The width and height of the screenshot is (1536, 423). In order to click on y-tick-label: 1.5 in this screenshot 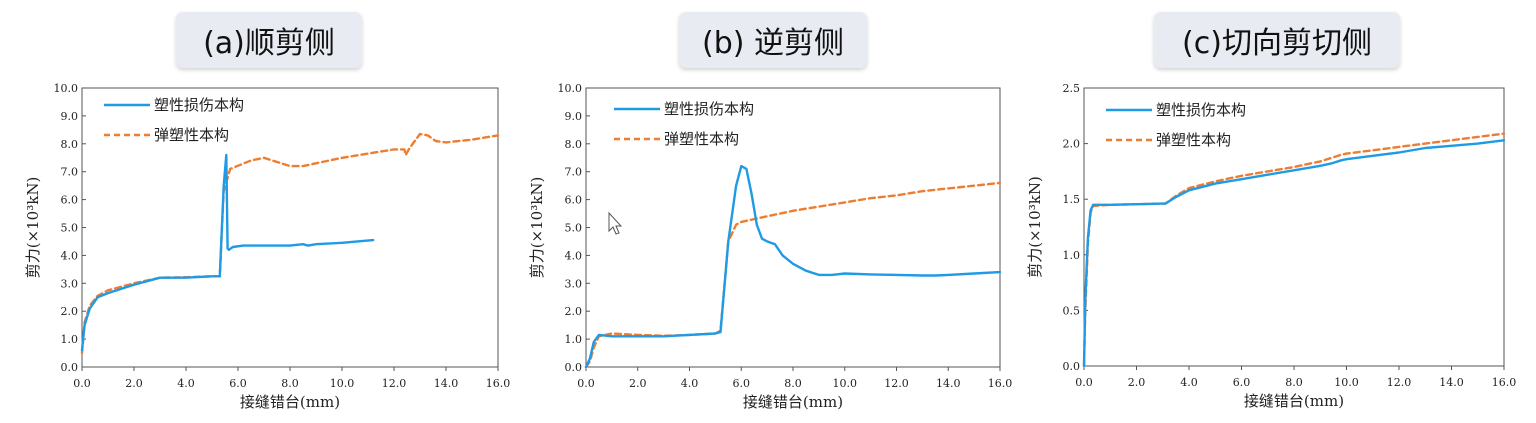, I will do `click(1072, 199)`.